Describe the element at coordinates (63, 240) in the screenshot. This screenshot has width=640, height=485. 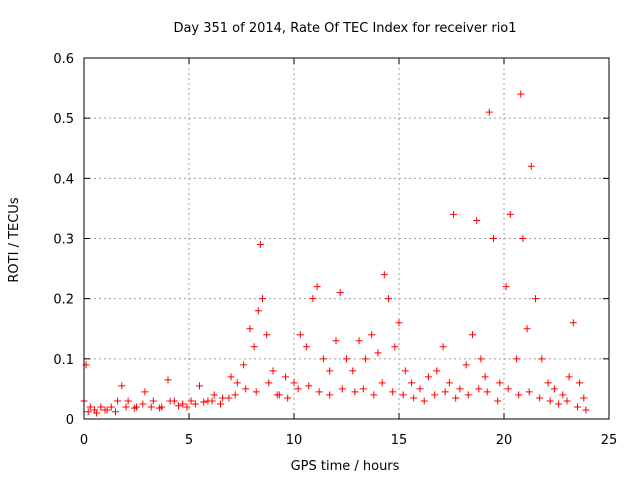
I see `y-tick-label: 0.3` at that location.